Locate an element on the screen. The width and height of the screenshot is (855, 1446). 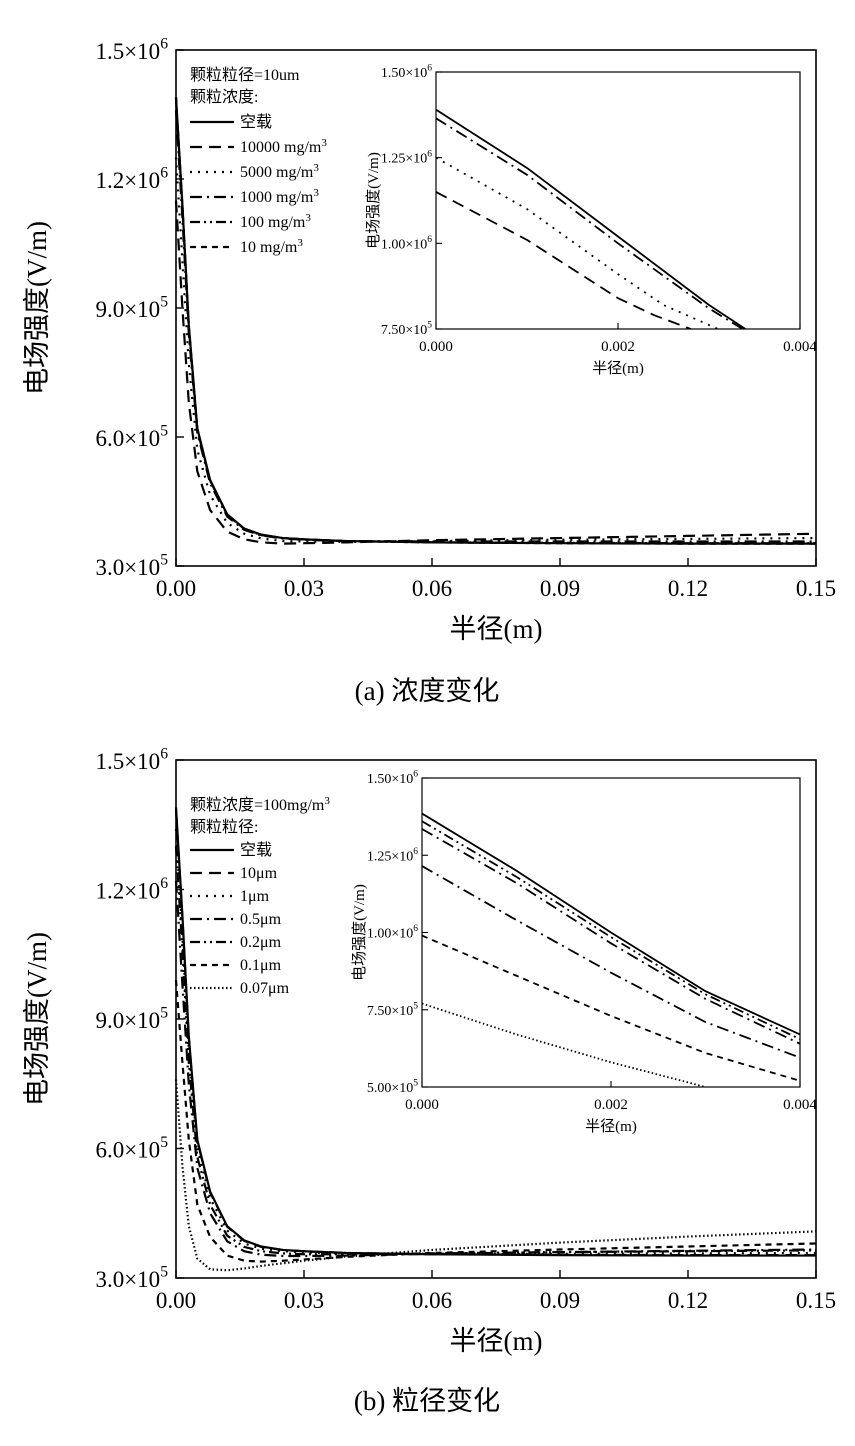
x-tick-label: 0.09 is located at coordinates (560, 1300).